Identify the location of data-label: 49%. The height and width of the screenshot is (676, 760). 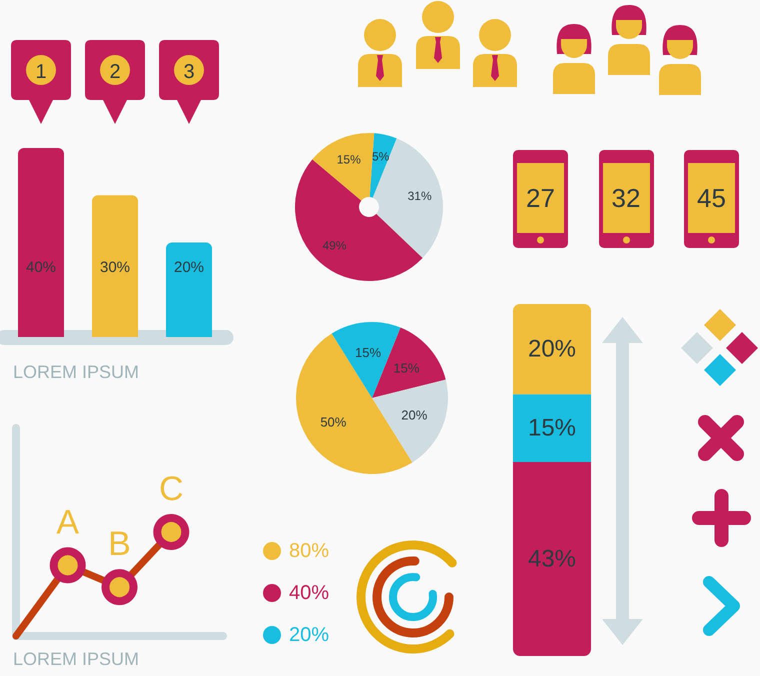
(334, 245).